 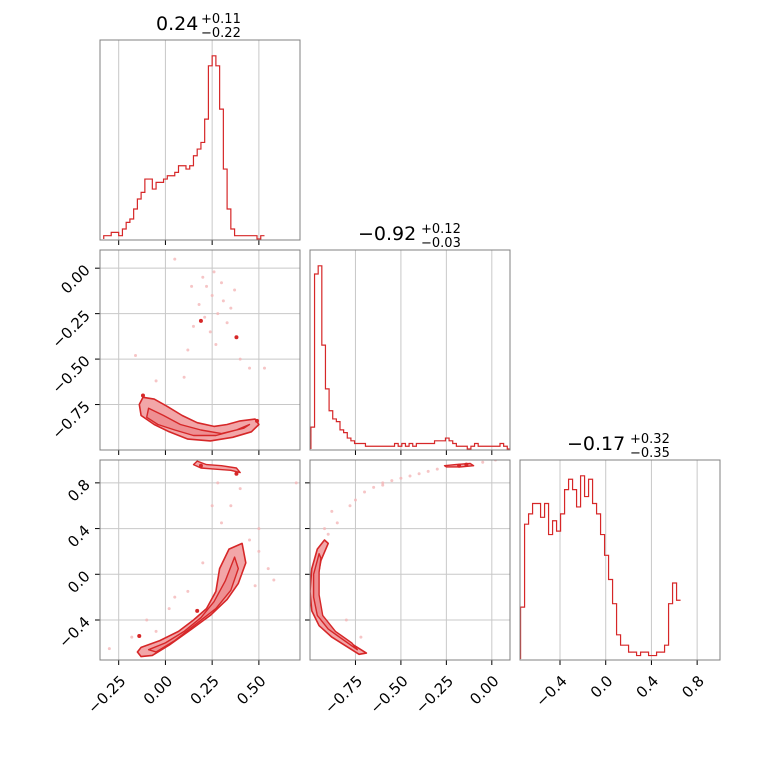 What do you see at coordinates (200, 350) in the screenshot?
I see `density-panel-0-1-frame` at bounding box center [200, 350].